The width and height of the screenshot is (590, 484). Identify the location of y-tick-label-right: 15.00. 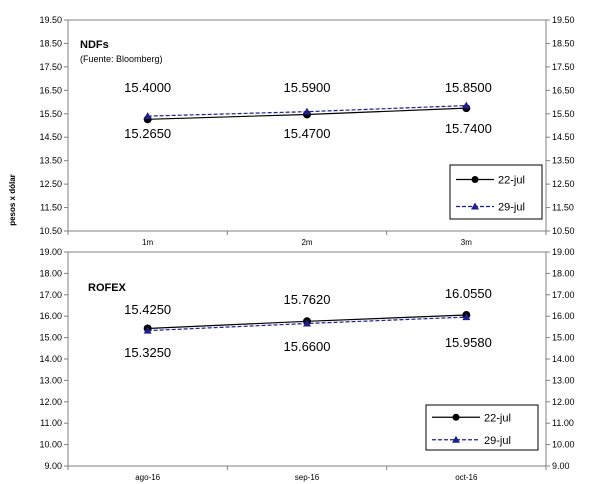
(563, 338).